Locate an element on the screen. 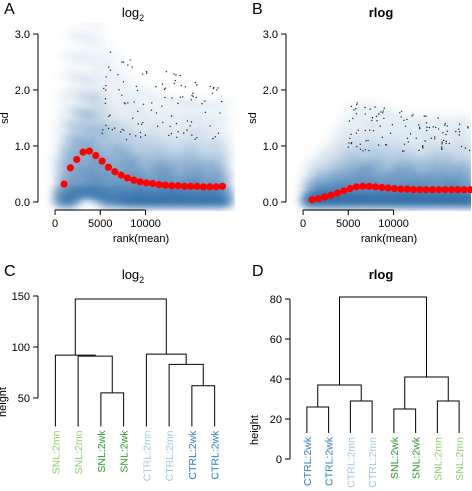  y-tick-label: 150 is located at coordinates (21, 297).